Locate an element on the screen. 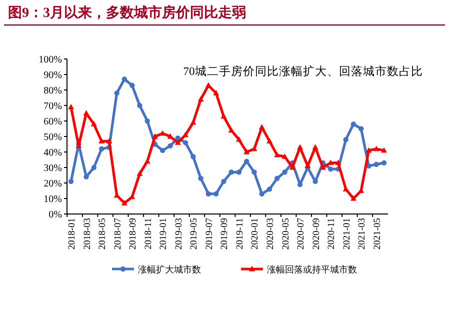 This screenshot has height=323, width=449. text: 70城二手房价同比涨幅扩大、回落城市数占比 is located at coordinates (303, 71).